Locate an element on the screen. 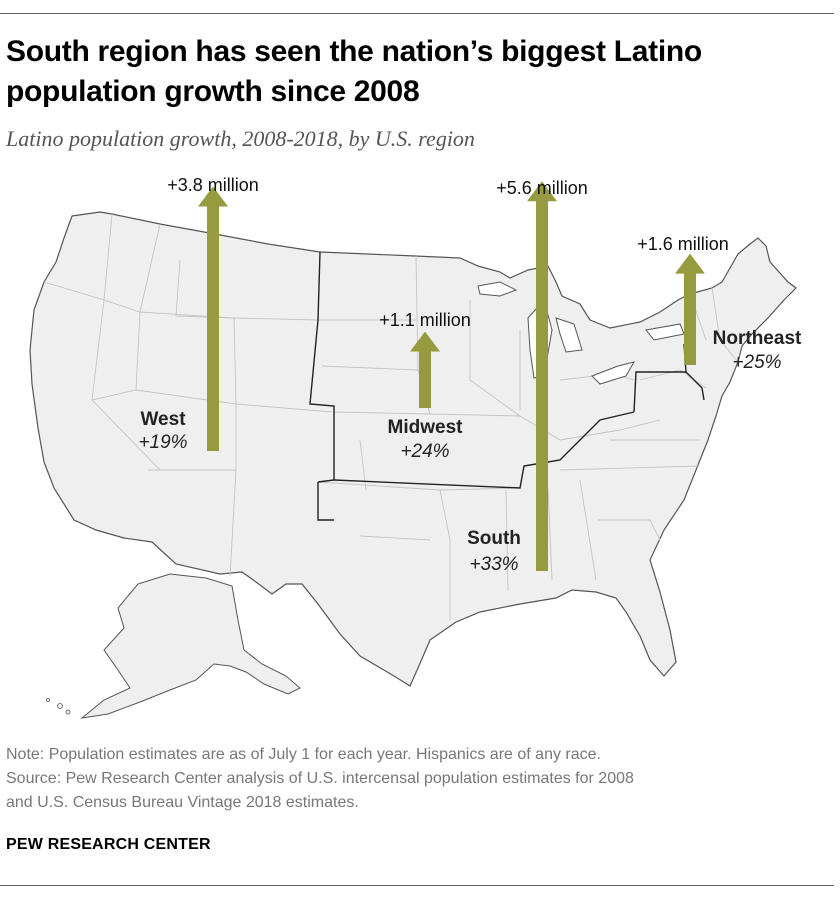 The image size is (840, 902). west-region-name: West is located at coordinates (163, 419).